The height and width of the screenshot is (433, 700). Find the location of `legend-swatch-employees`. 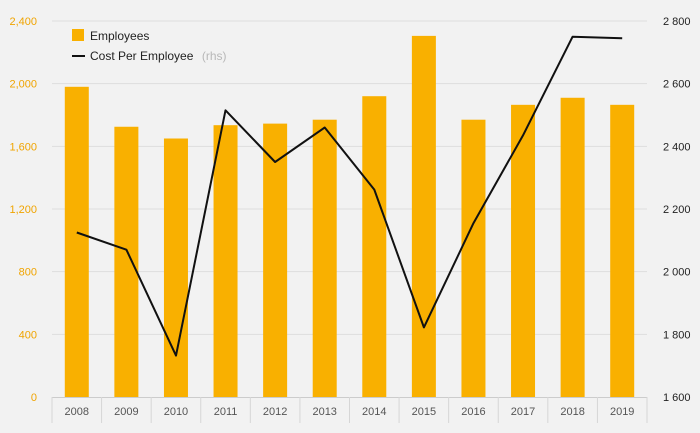

legend-swatch-employees is located at coordinates (78, 35).